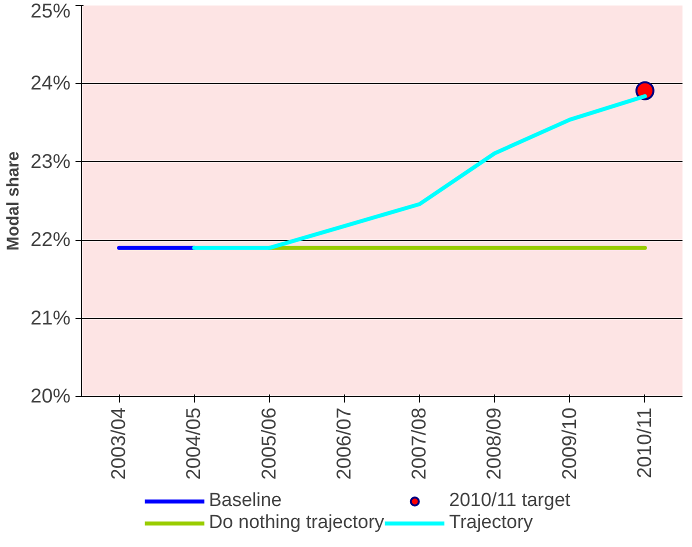 This screenshot has height=547, width=692. What do you see at coordinates (344, 444) in the screenshot?
I see `x-tick-label: 2006/07` at bounding box center [344, 444].